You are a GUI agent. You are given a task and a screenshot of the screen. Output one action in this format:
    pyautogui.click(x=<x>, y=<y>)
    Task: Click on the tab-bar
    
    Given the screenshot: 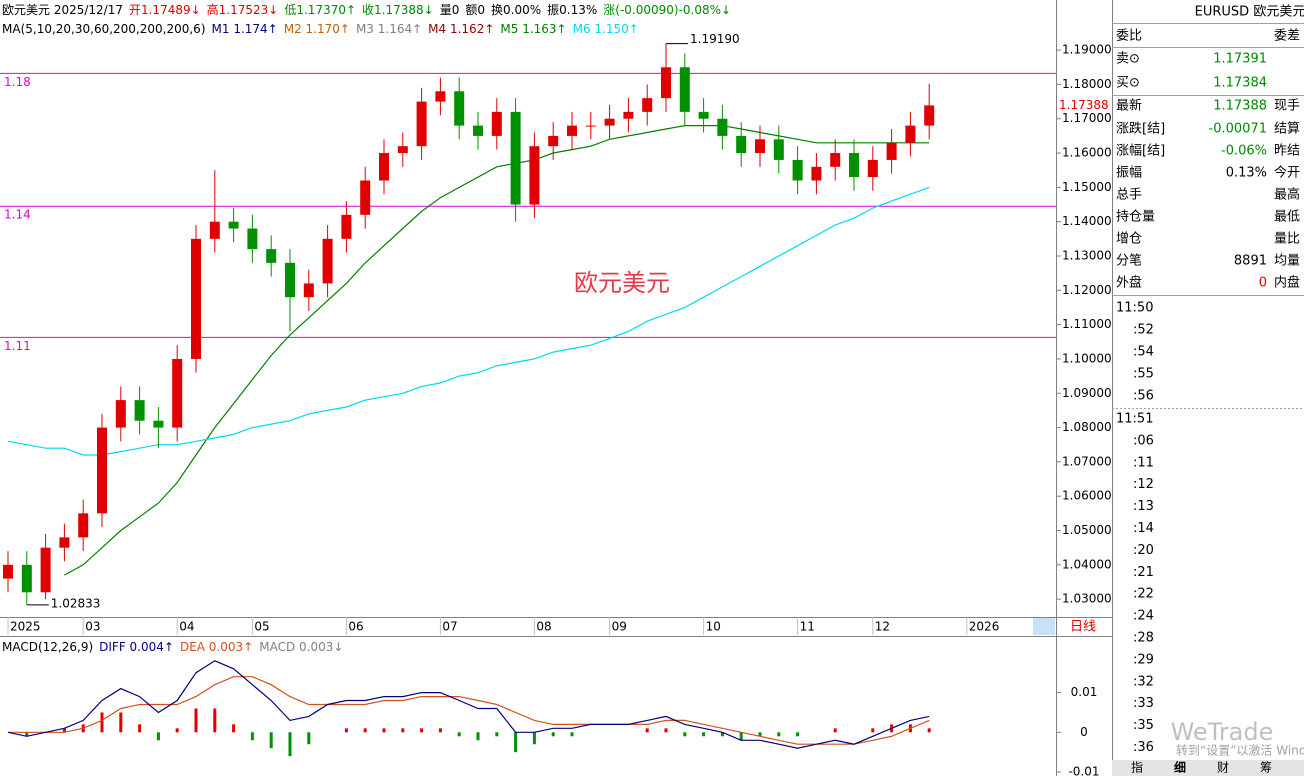 What is the action you would take?
    pyautogui.click(x=1208, y=768)
    